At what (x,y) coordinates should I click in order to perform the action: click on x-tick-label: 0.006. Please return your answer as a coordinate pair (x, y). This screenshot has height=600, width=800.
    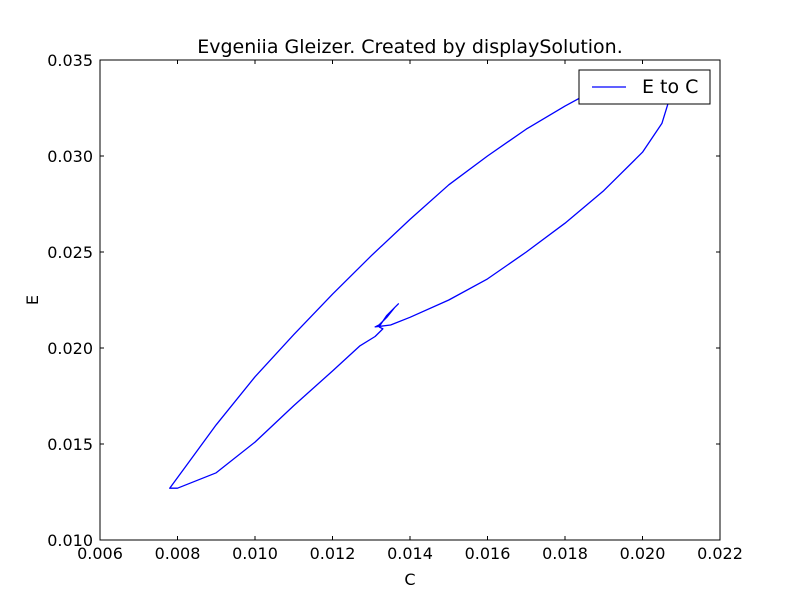
    Looking at the image, I should click on (100, 553).